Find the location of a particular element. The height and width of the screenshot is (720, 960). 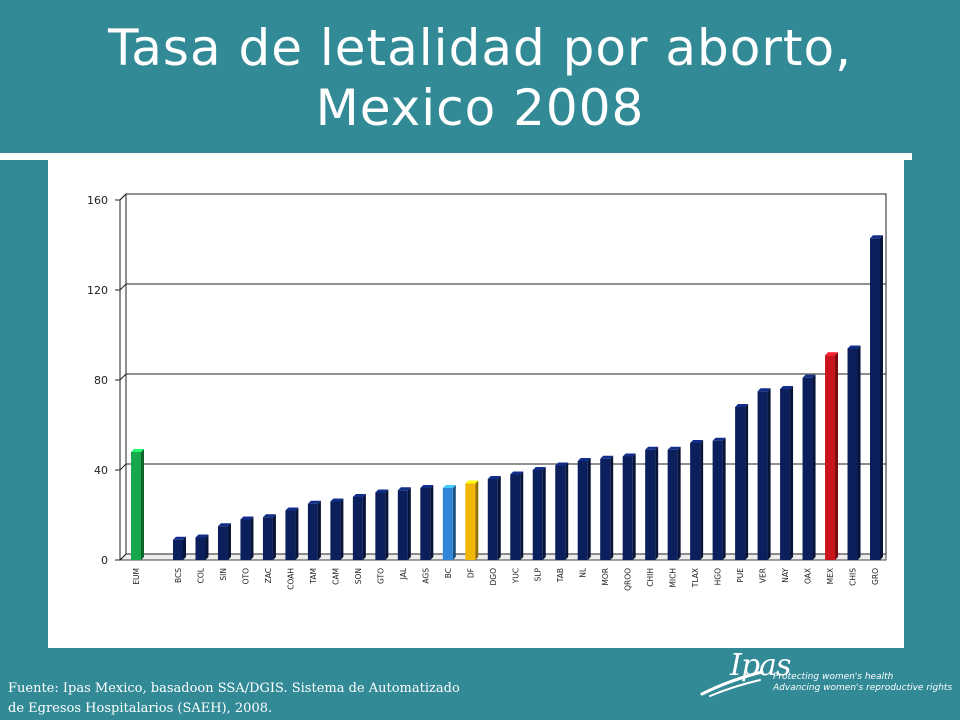

bar-eum is located at coordinates (136, 506).